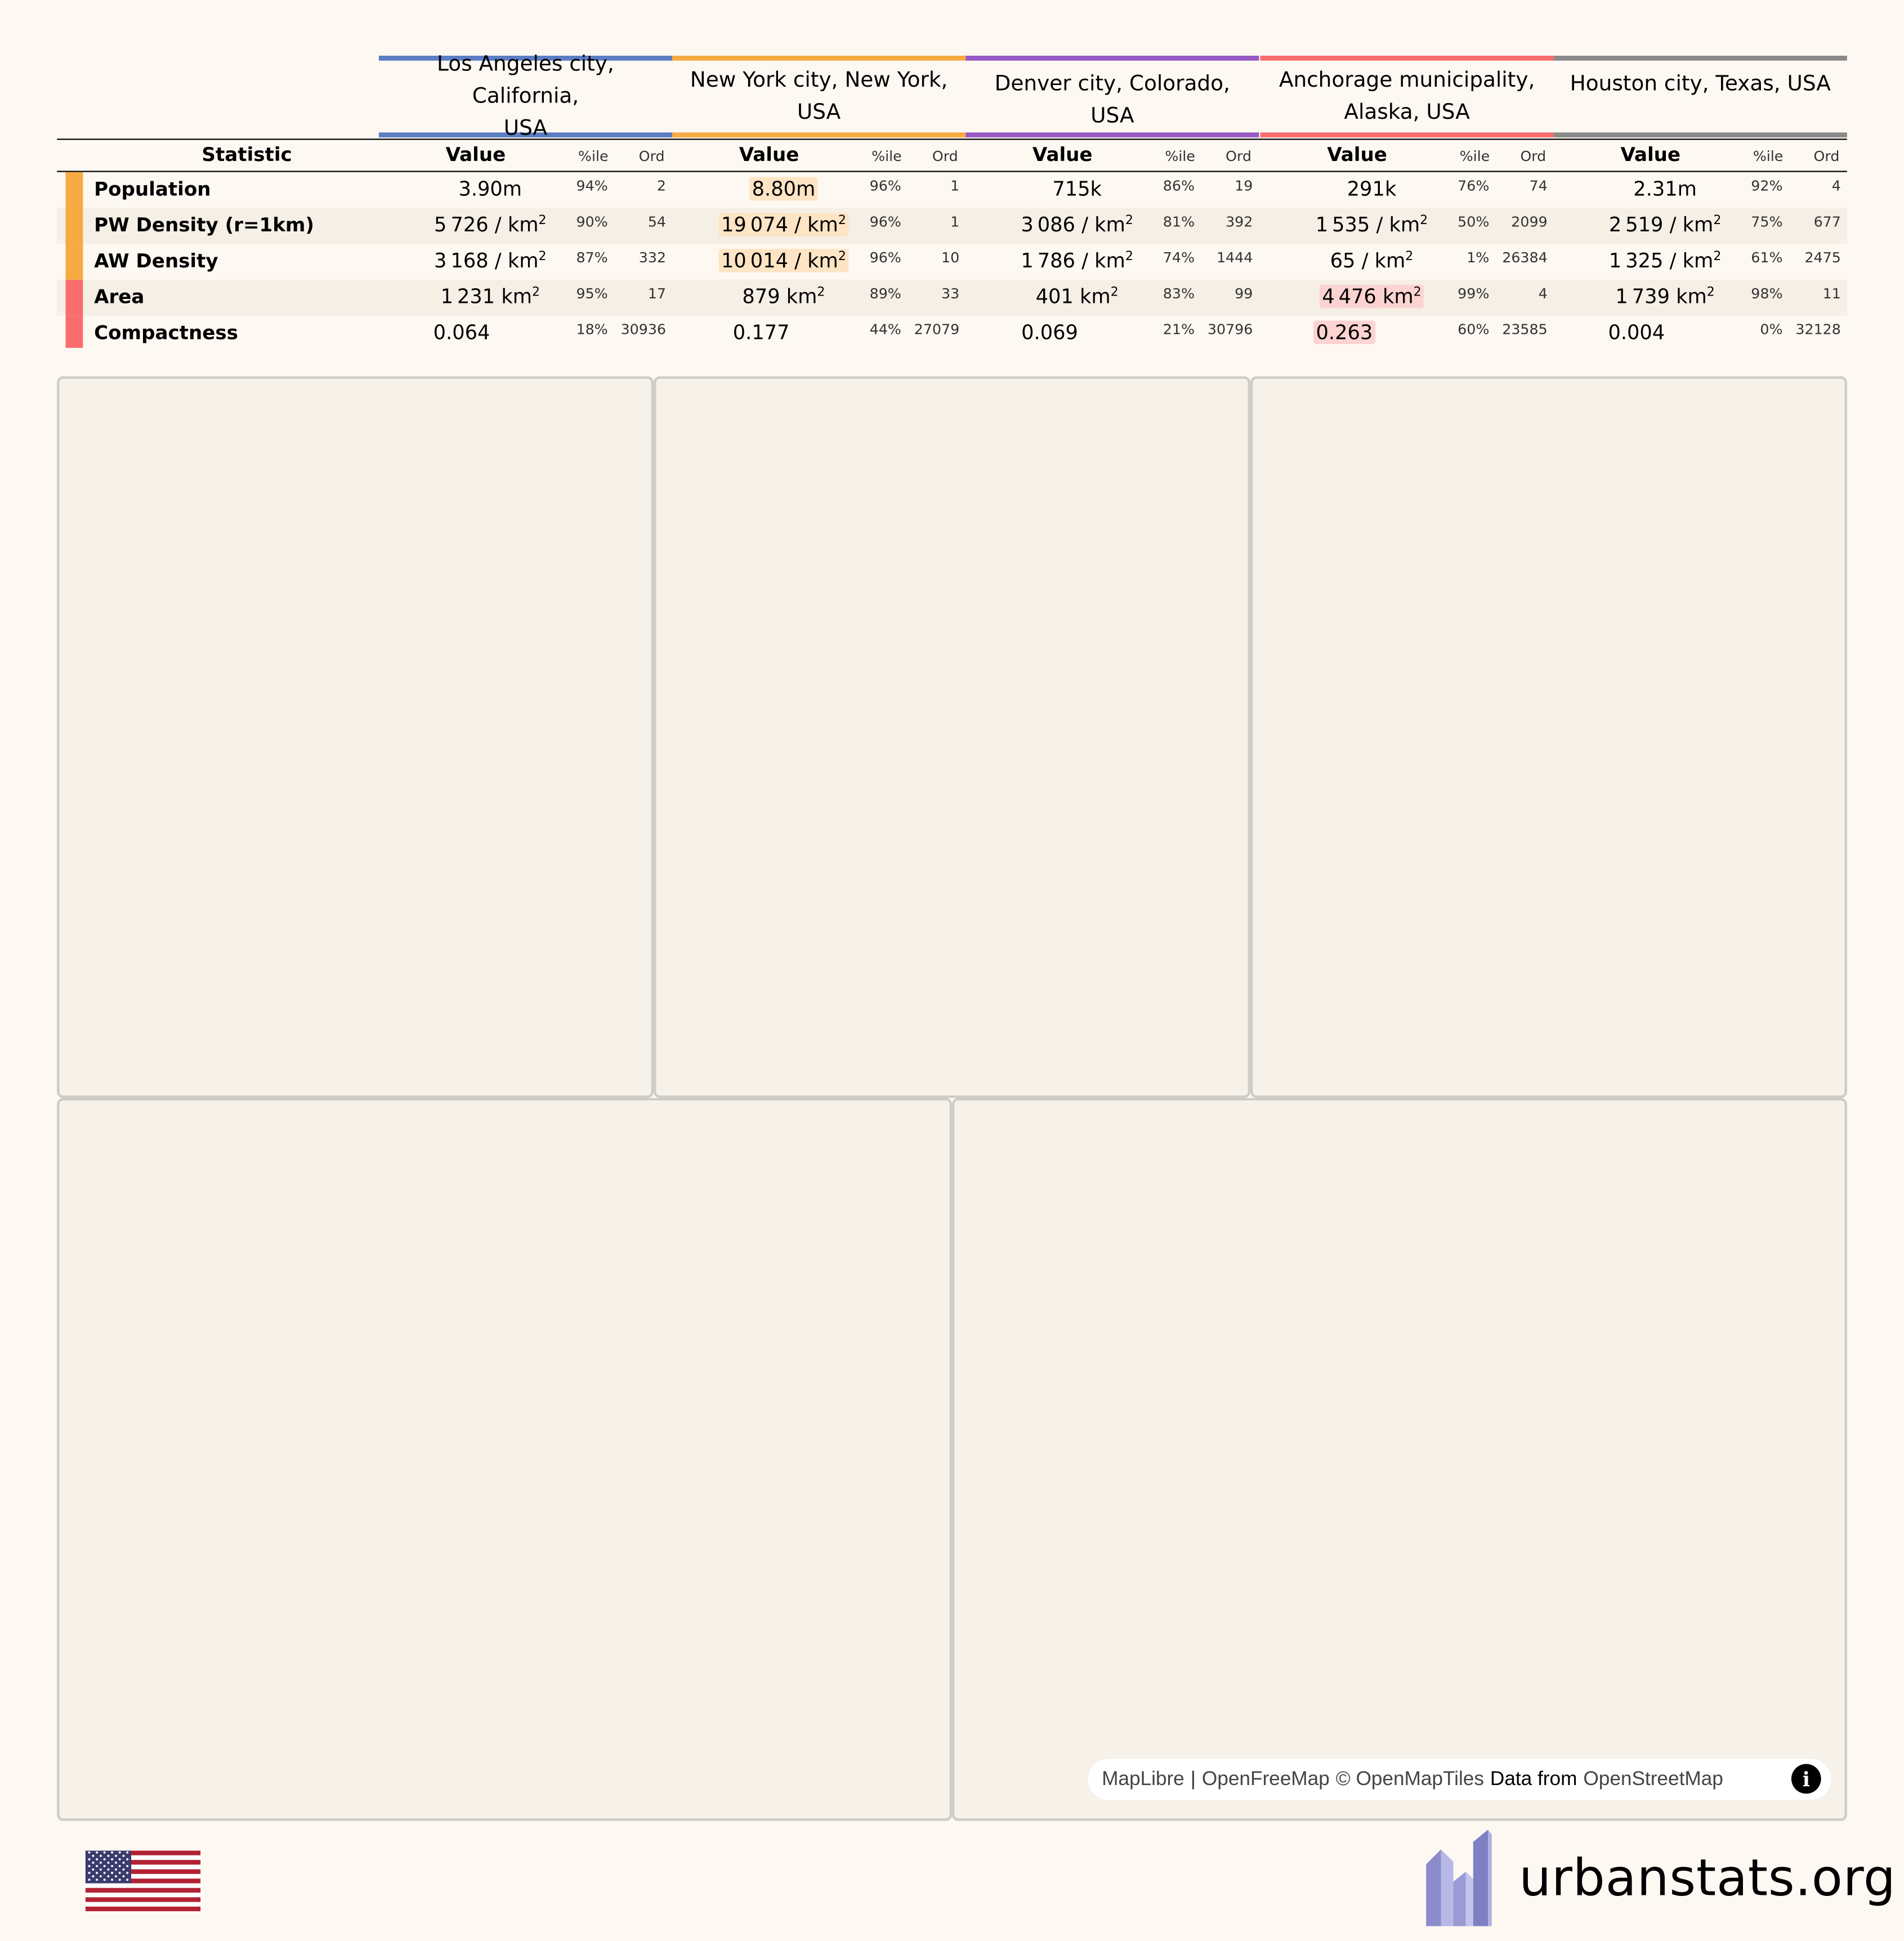 The image size is (1904, 1941). Describe the element at coordinates (652, 257) in the screenshot. I see `ordinal-value: 332` at that location.